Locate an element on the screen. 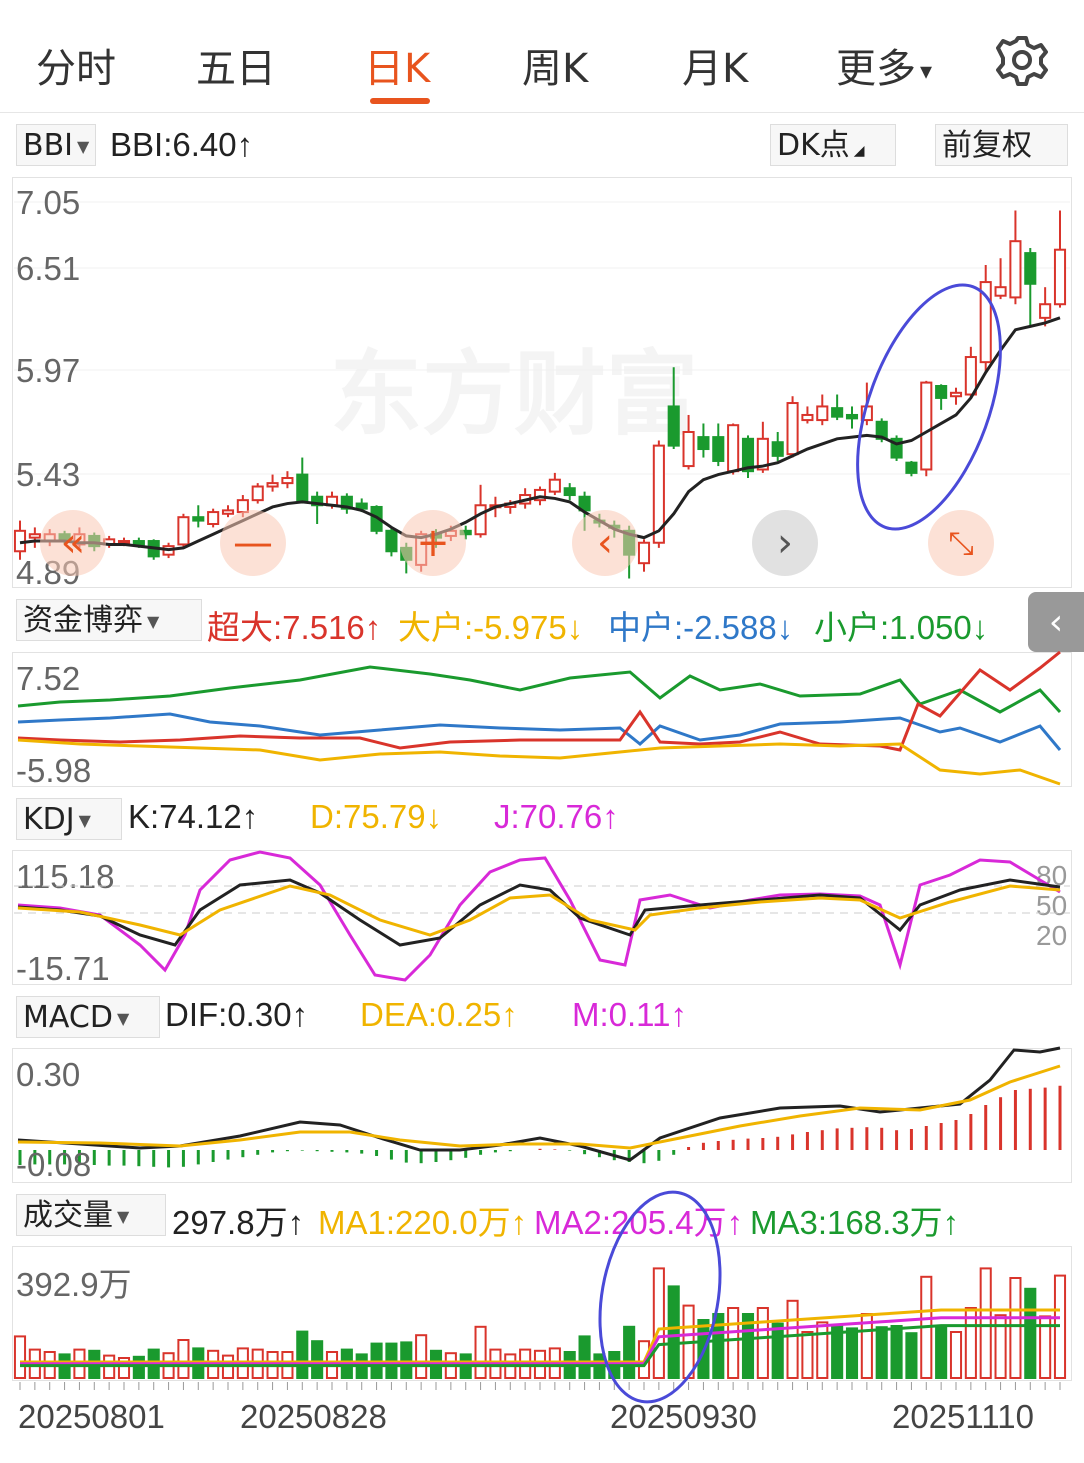 This screenshot has width=1084, height=1463. capital-super-readout: 超大:7.516↑ is located at coordinates (294, 625).